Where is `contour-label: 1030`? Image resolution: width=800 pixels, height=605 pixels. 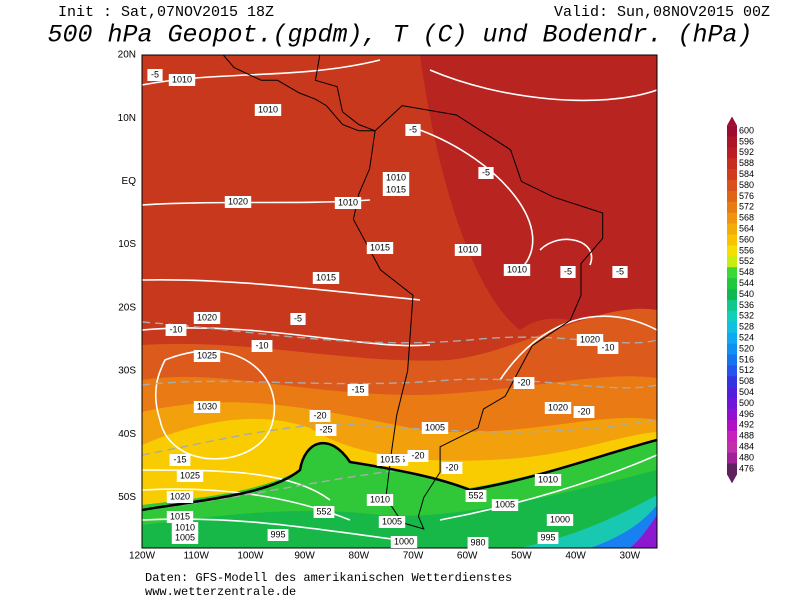 contour-label: 1030 is located at coordinates (207, 406).